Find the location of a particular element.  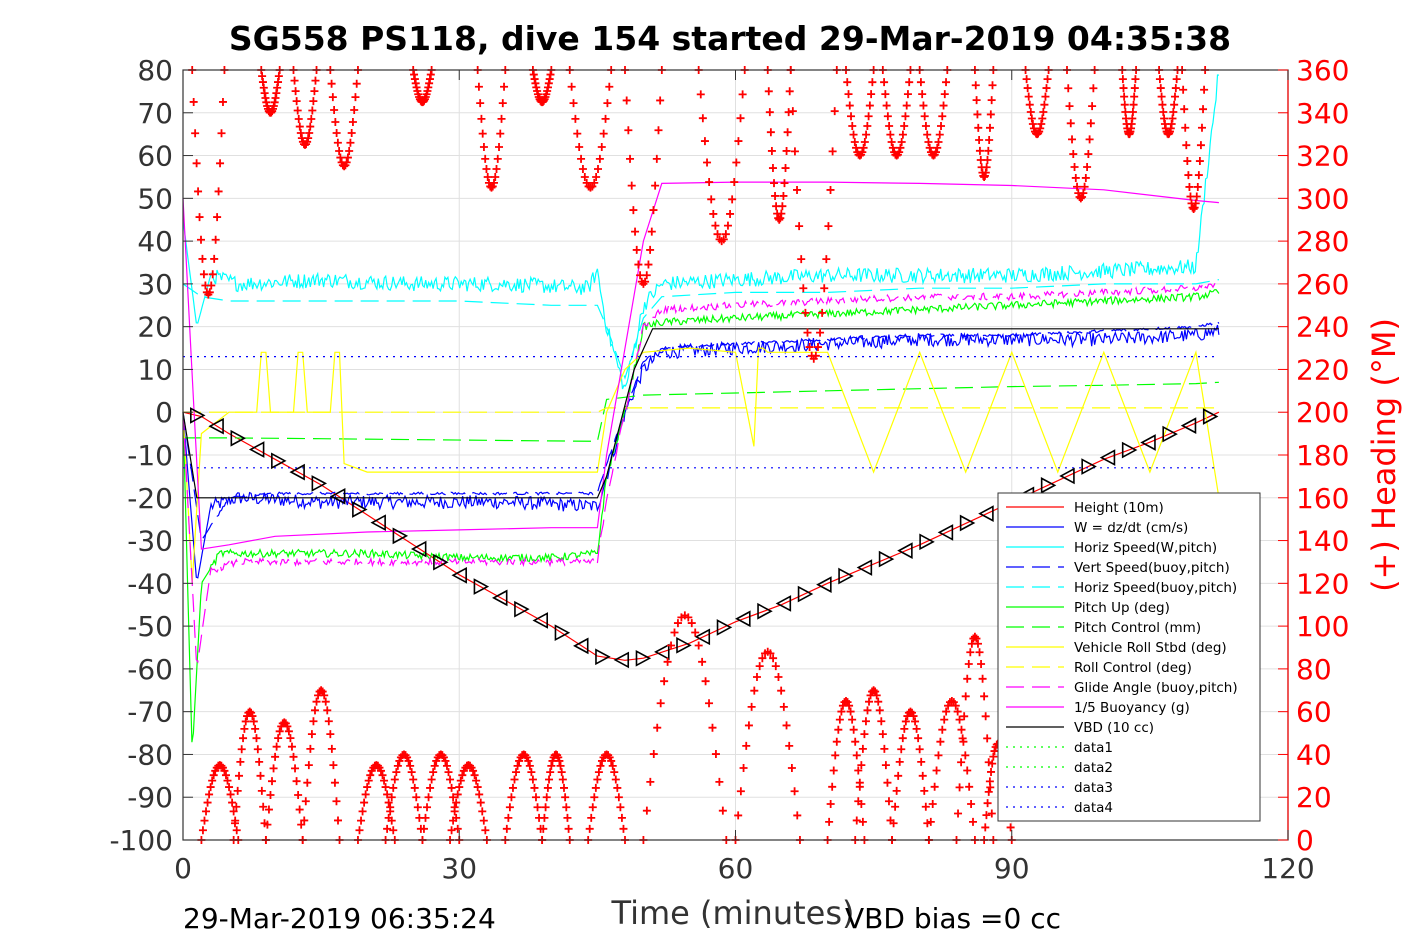

legend-label: VBD (10 cc) is located at coordinates (1114, 728).